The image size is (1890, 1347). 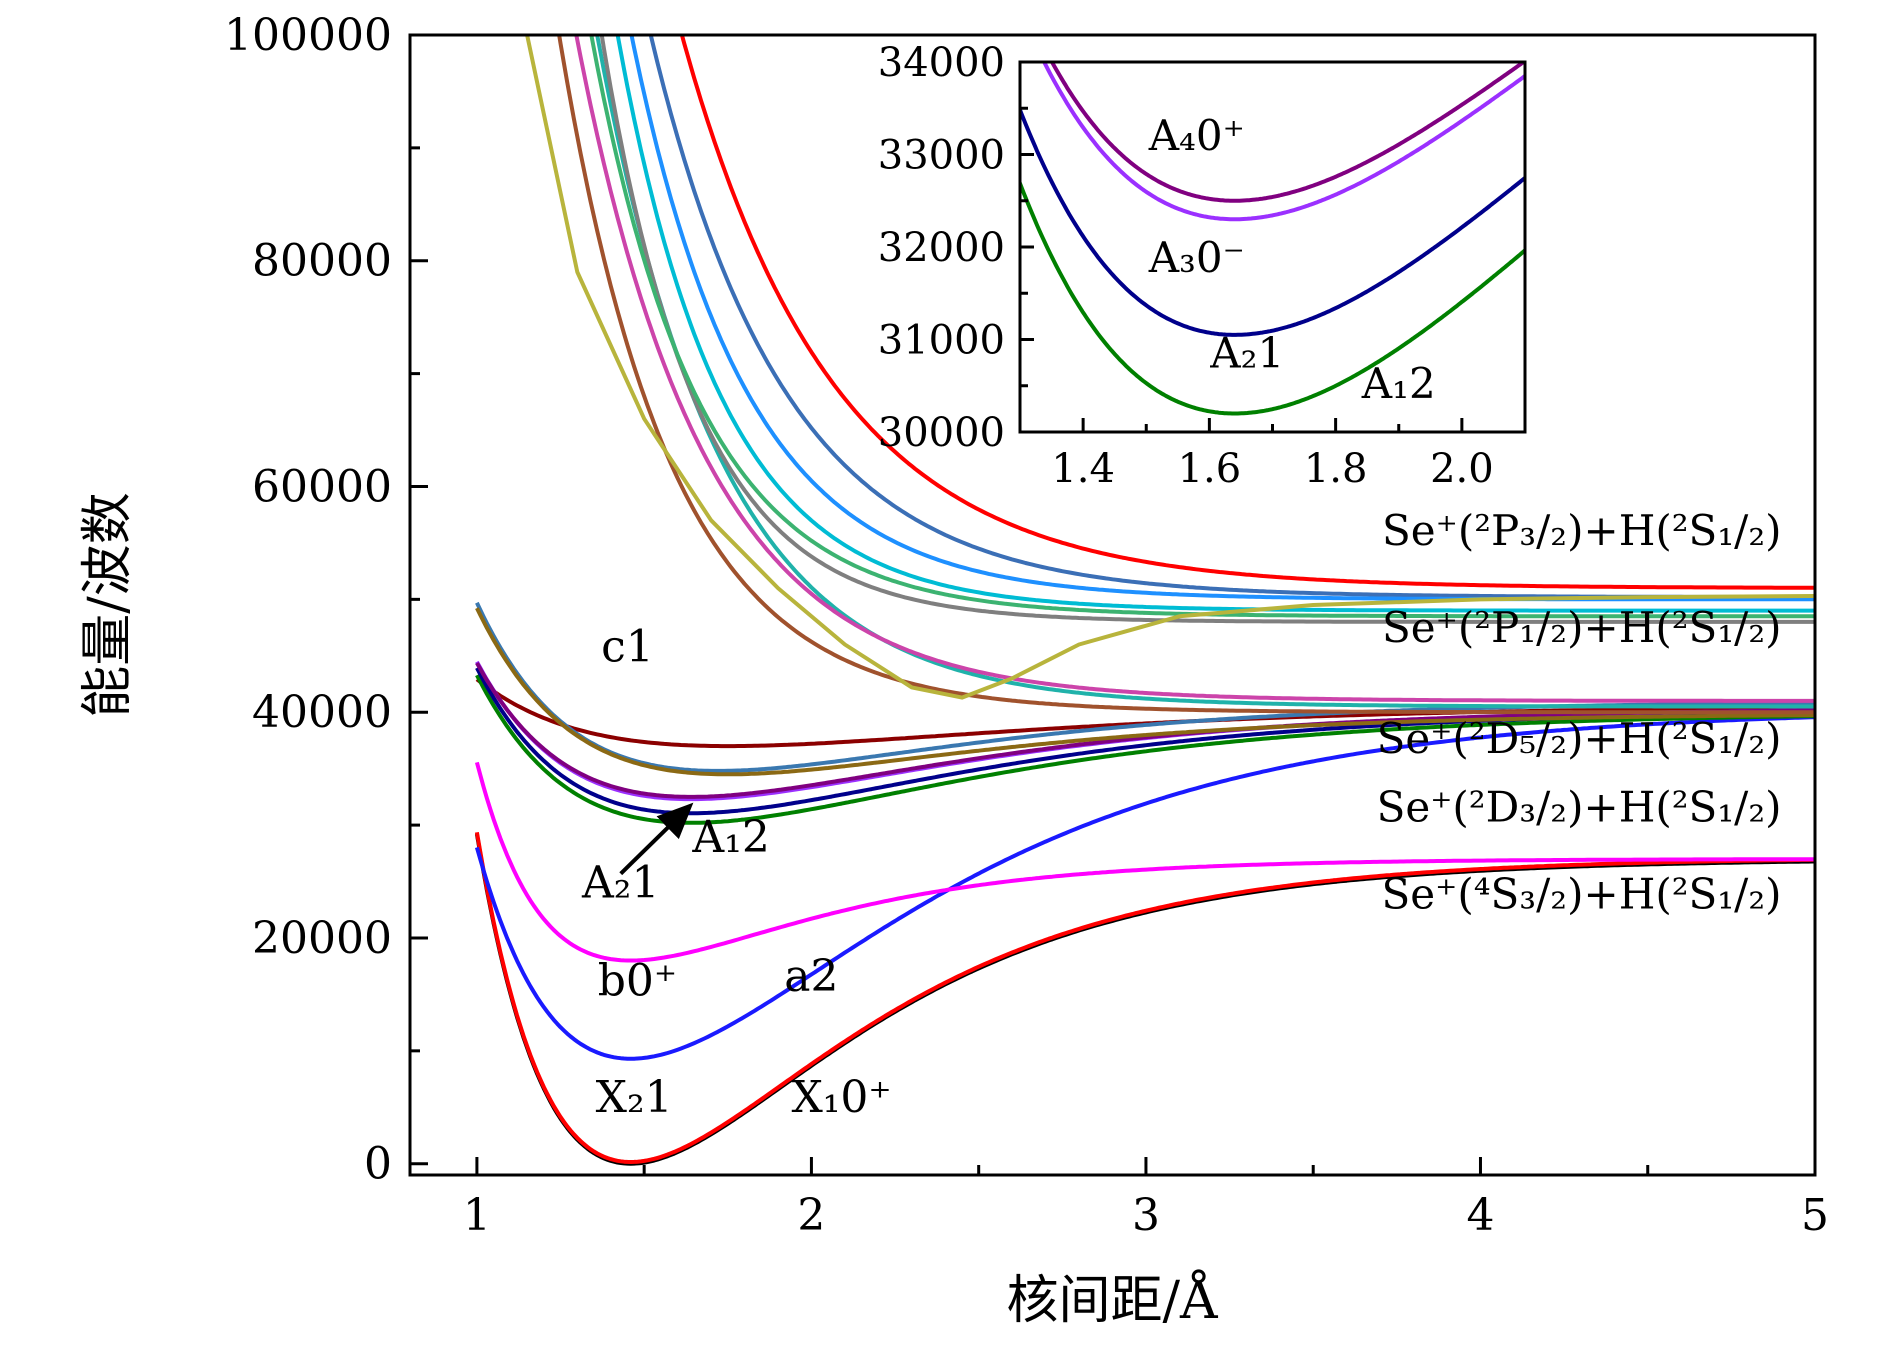 I want to click on asymptote-label: Se⁺(²P₃/₂)+H(²S₁/₂), so click(x=1582, y=530).